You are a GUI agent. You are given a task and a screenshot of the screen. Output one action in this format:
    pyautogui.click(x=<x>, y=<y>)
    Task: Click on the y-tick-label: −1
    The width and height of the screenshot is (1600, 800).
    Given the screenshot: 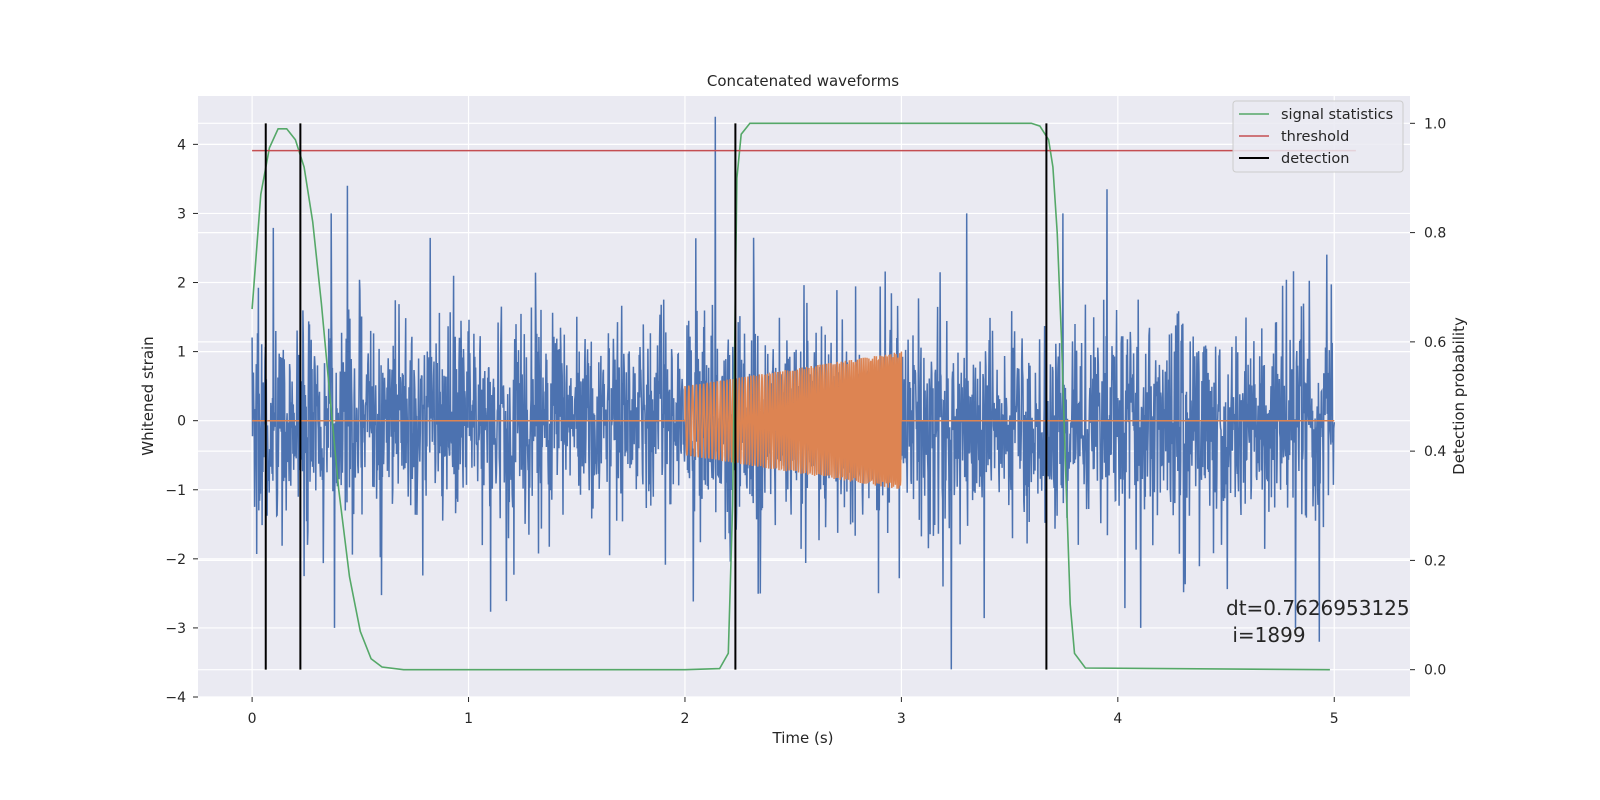 What is the action you would take?
    pyautogui.click(x=175, y=491)
    